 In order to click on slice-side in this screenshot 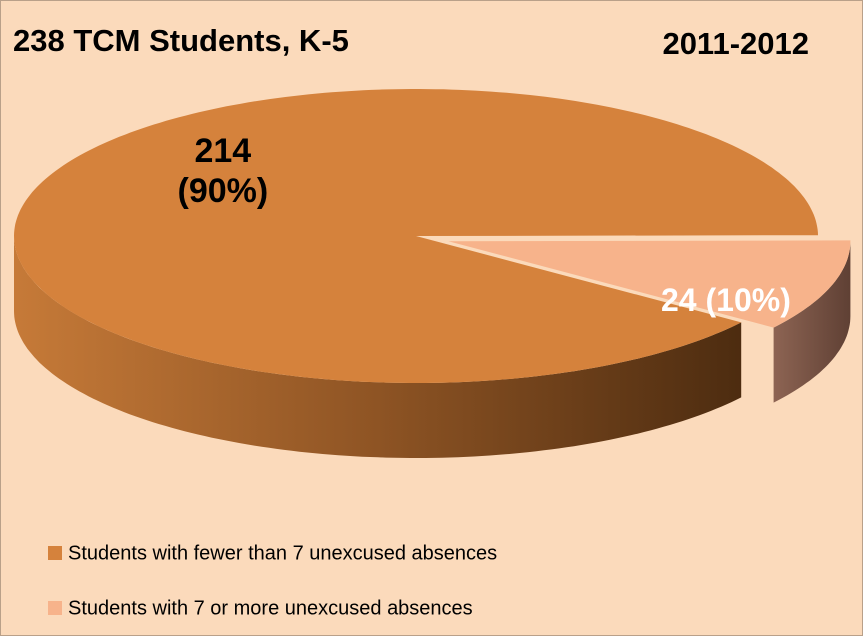, I will do `click(812, 322)`.